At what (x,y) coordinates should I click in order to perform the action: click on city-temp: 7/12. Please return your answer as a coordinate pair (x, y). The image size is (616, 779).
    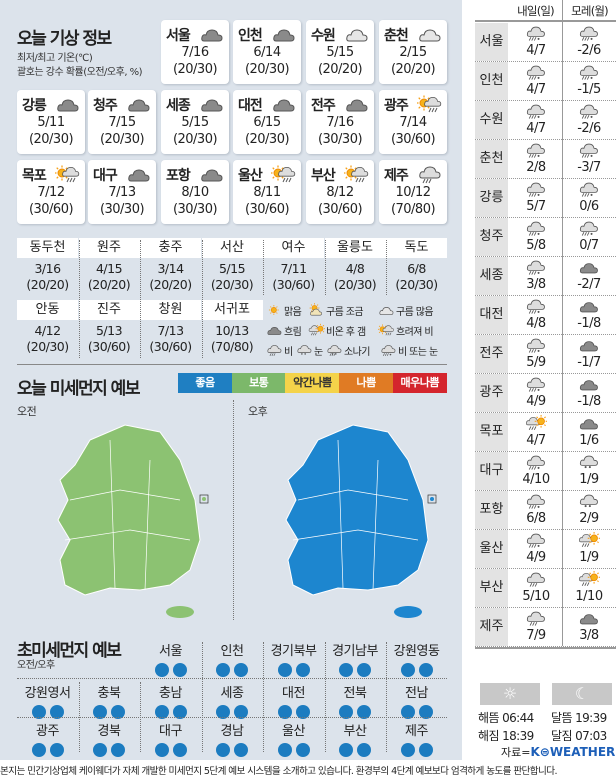
    Looking at the image, I should click on (51, 192).